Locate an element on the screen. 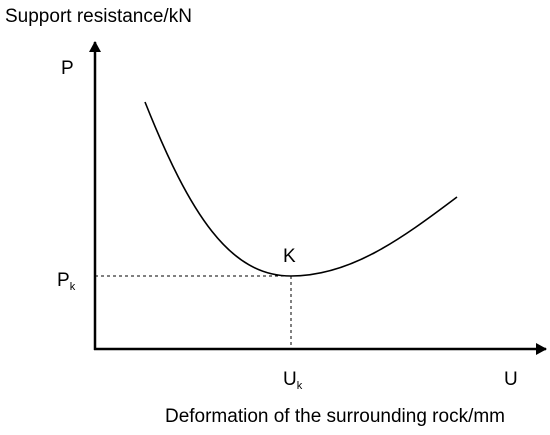 This screenshot has height=435, width=550. y-axis-symbol: P is located at coordinates (67, 68).